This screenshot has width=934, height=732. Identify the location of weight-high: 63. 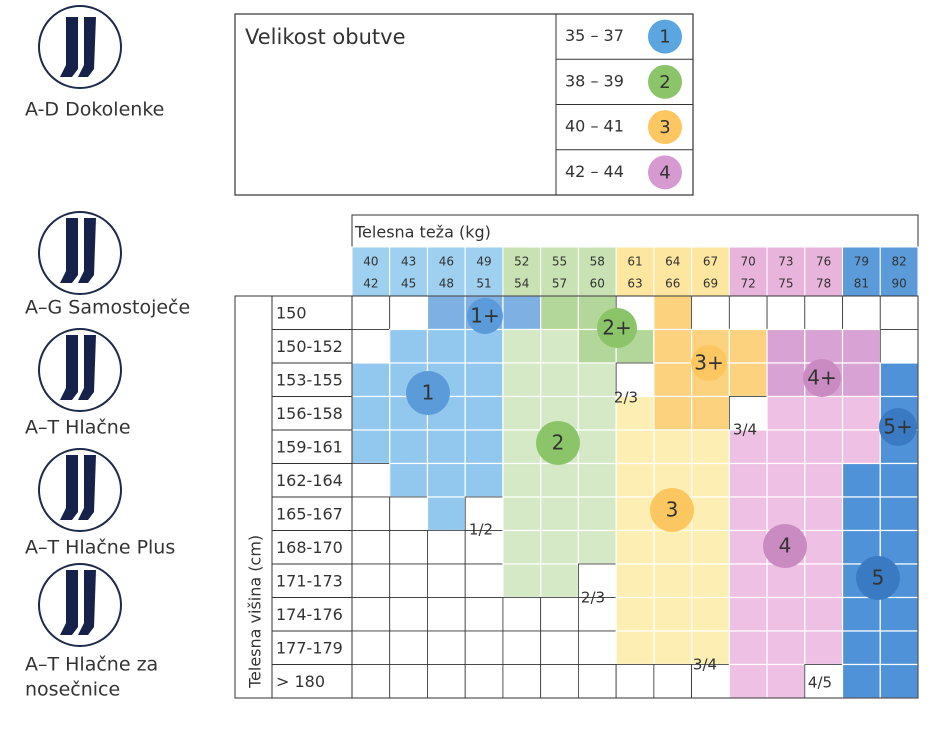
(634, 284).